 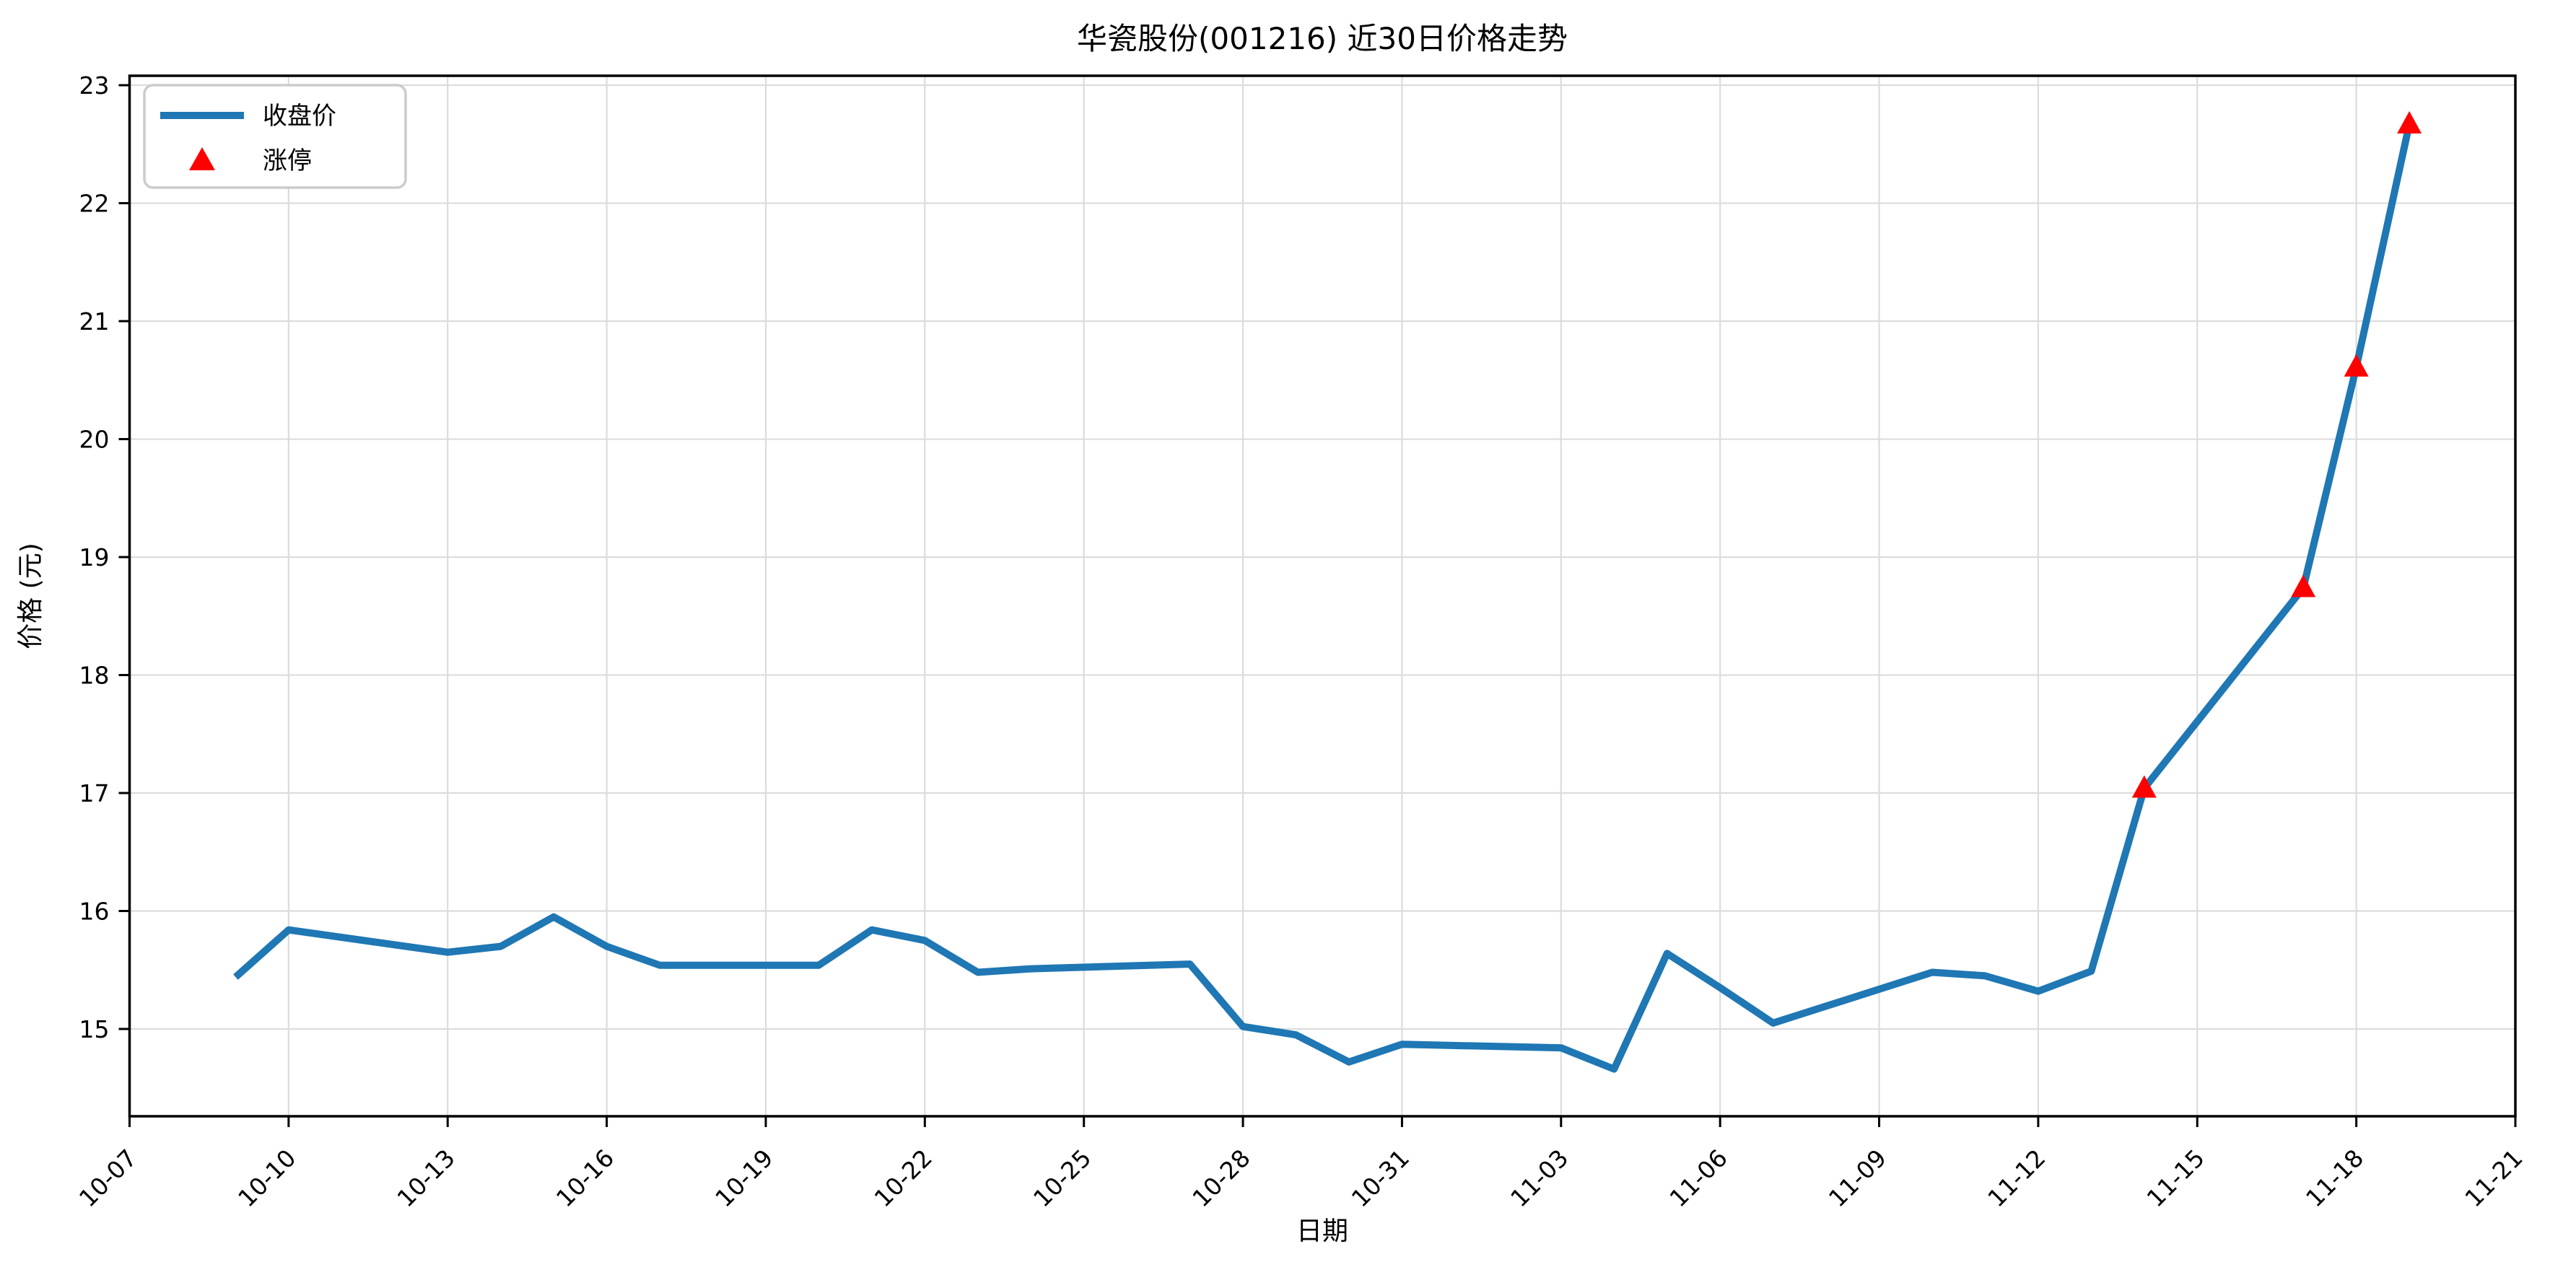 What do you see at coordinates (426, 1178) in the screenshot?
I see `x-tick-label: 10-13` at bounding box center [426, 1178].